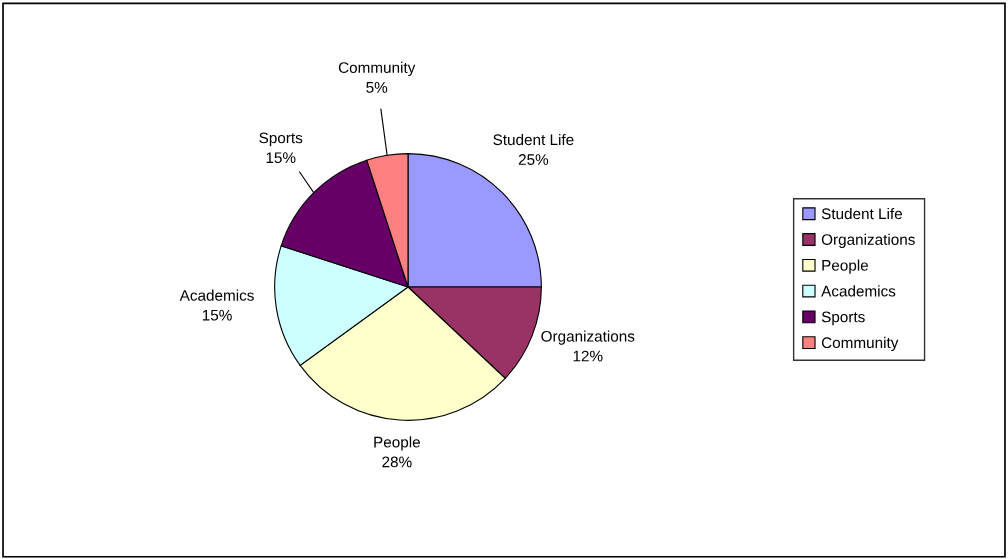 This screenshot has height=559, width=1008. Describe the element at coordinates (845, 266) in the screenshot. I see `legend-label: People` at that location.